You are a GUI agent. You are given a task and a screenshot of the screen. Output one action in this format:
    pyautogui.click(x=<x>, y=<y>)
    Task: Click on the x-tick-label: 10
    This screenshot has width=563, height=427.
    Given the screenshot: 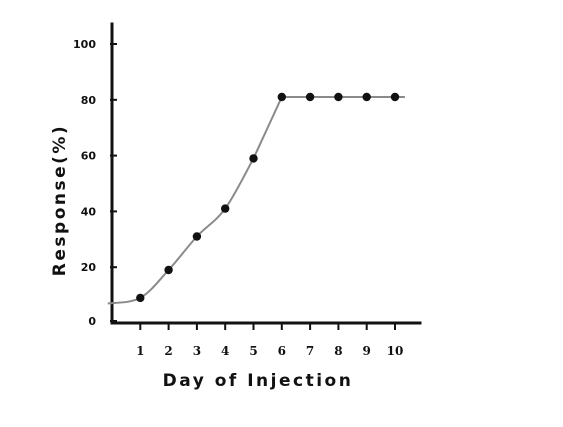 What is the action you would take?
    pyautogui.click(x=395, y=351)
    